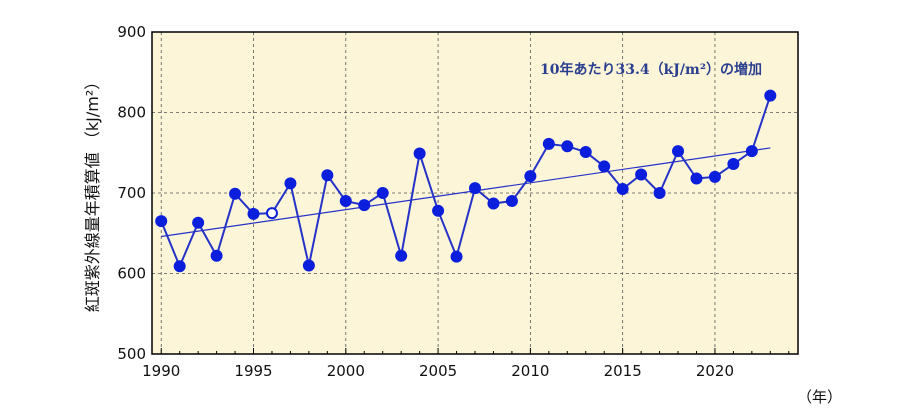 This screenshot has width=898, height=418. What do you see at coordinates (131, 354) in the screenshot?
I see `y-tick-label: 500` at bounding box center [131, 354].